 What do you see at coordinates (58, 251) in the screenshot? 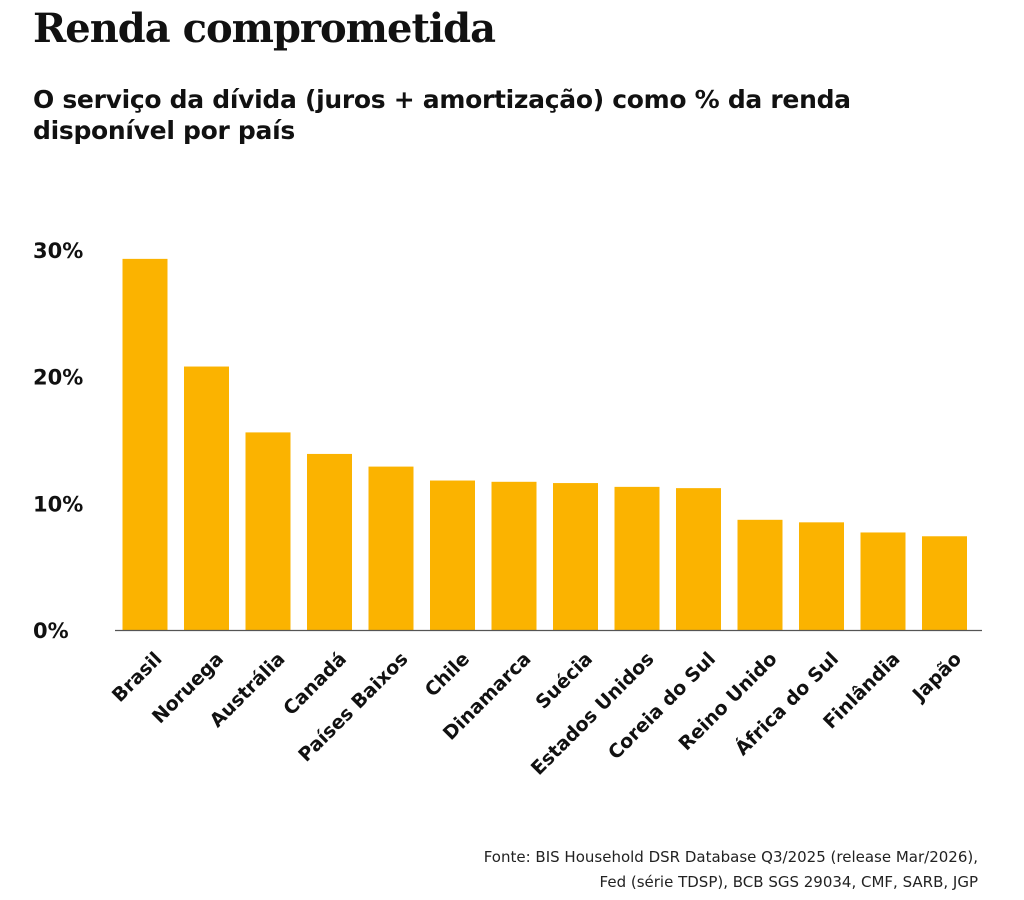
I see `y-tick-label: 30%` at bounding box center [58, 251].